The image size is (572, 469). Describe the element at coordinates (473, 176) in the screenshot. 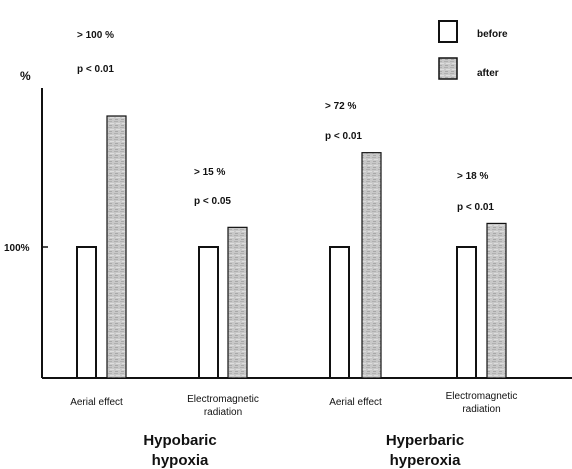

I see `annotation-change-3: > 18 %` at that location.